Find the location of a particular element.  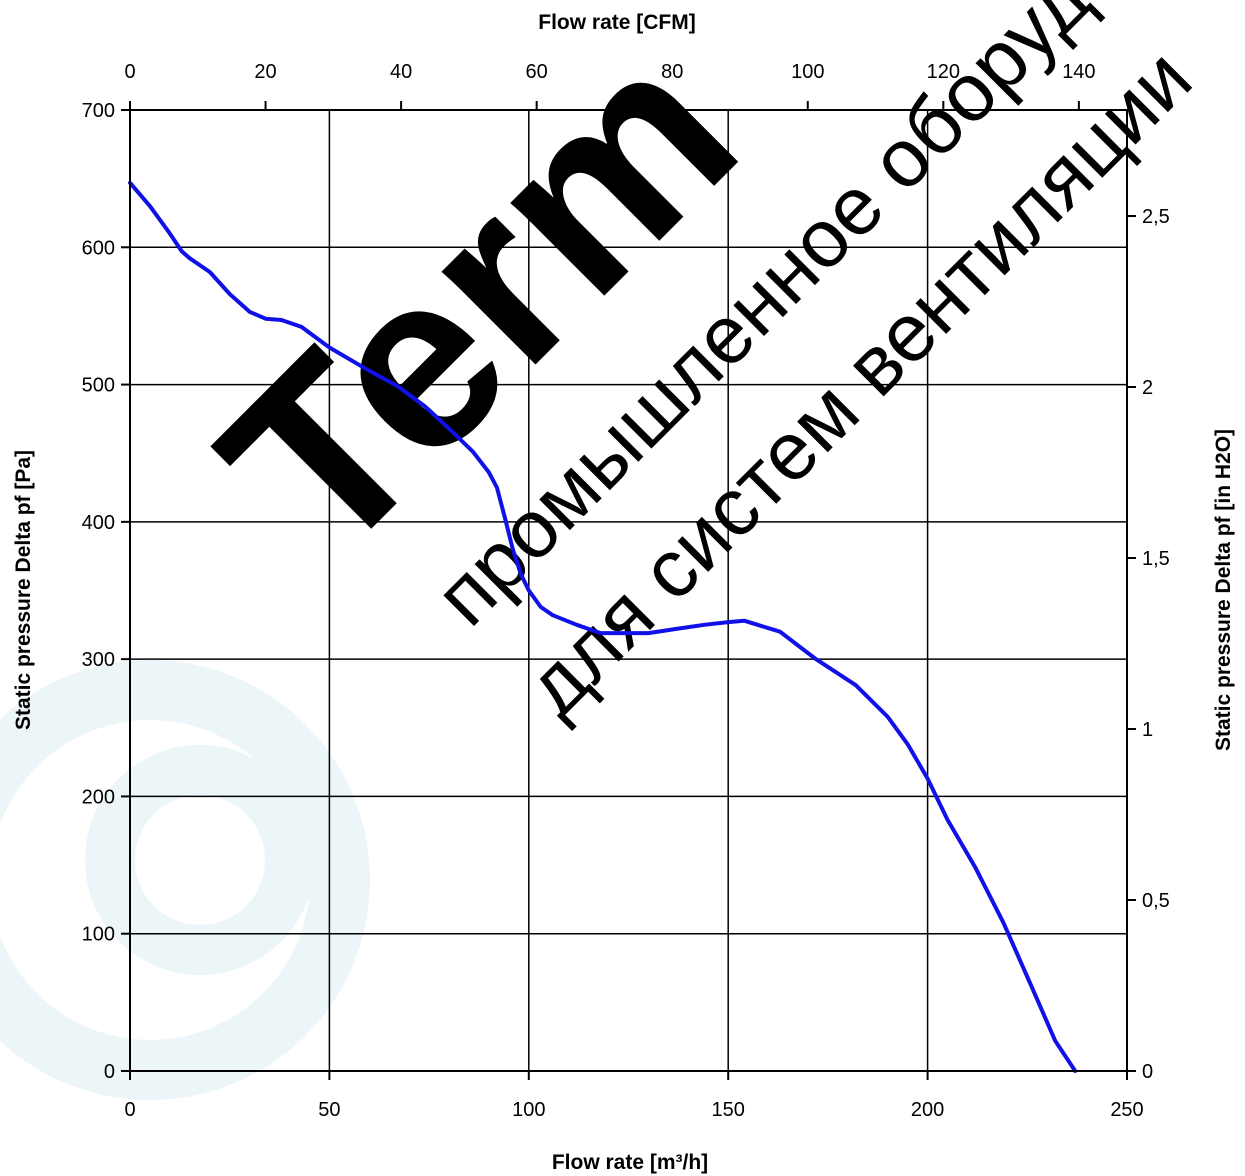

x-axis-title: Flow rate [m³/h] is located at coordinates (630, 1162).